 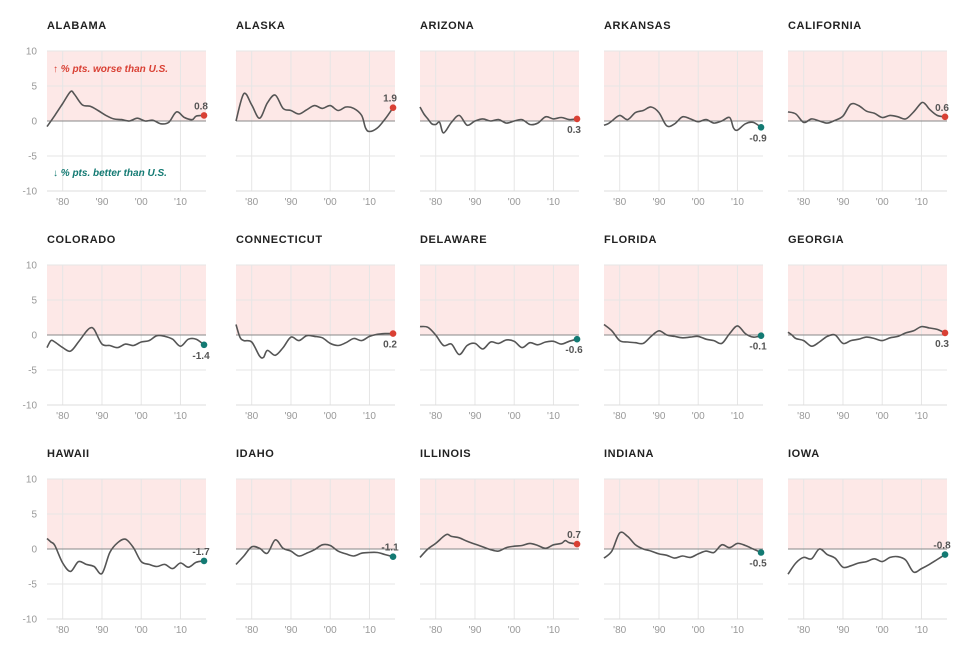 What do you see at coordinates (110, 69) in the screenshot?
I see `legend-worse-label: ↑ % pts. worse than U.S.` at bounding box center [110, 69].